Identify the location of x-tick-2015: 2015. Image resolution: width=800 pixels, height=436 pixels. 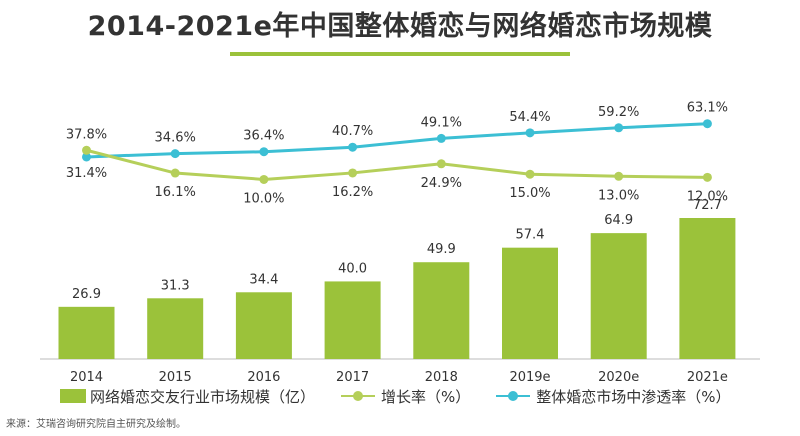
(175, 377).